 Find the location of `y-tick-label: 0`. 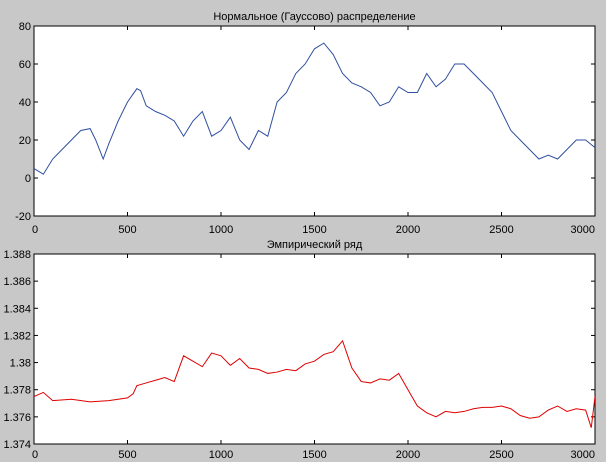

y-tick-label: 0 is located at coordinates (28, 179).